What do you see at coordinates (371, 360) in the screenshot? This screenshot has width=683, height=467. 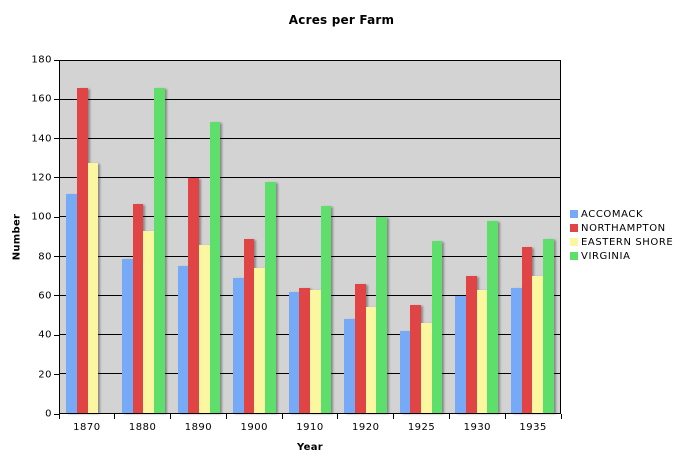 I see `bar-eastern-shore-1920` at bounding box center [371, 360].